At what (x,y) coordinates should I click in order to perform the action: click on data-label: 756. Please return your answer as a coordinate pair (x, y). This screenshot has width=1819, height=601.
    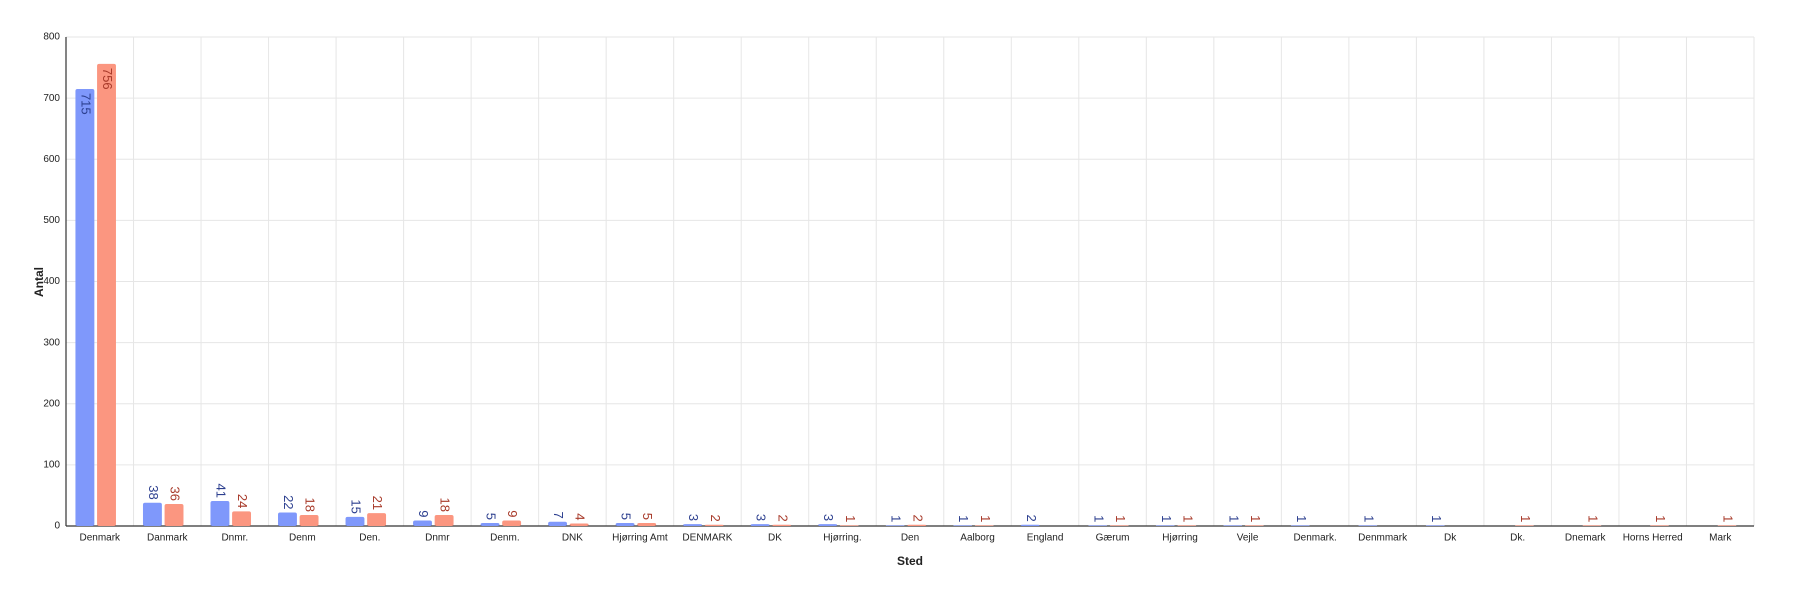
    Looking at the image, I should click on (107, 79).